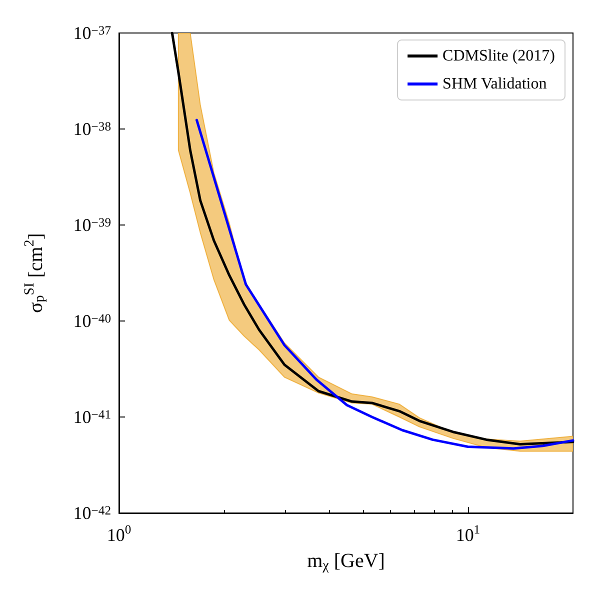  Describe the element at coordinates (494, 84) in the screenshot. I see `legend-label: SHM Validation` at that location.